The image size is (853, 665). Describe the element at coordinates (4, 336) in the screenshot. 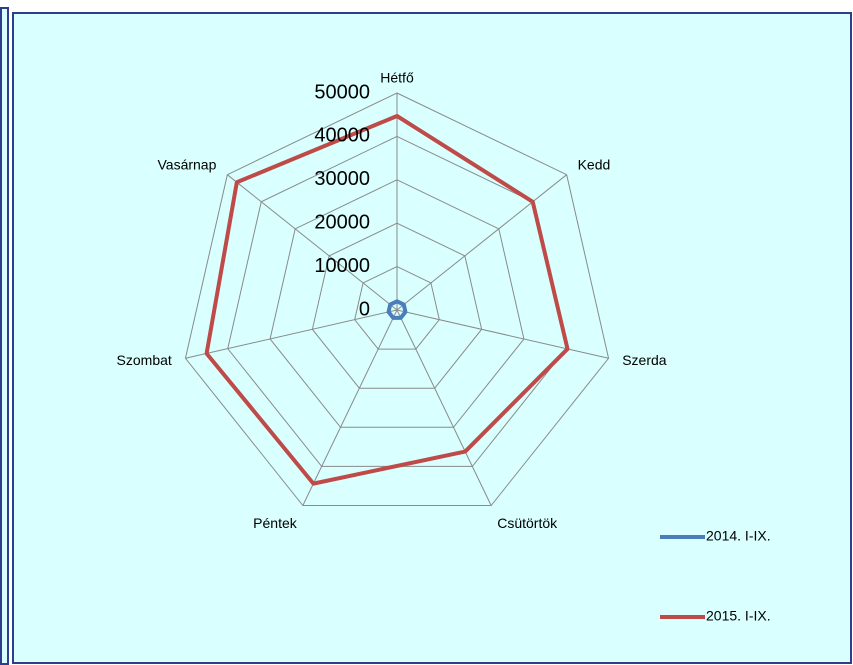

I see `side-strip` at that location.